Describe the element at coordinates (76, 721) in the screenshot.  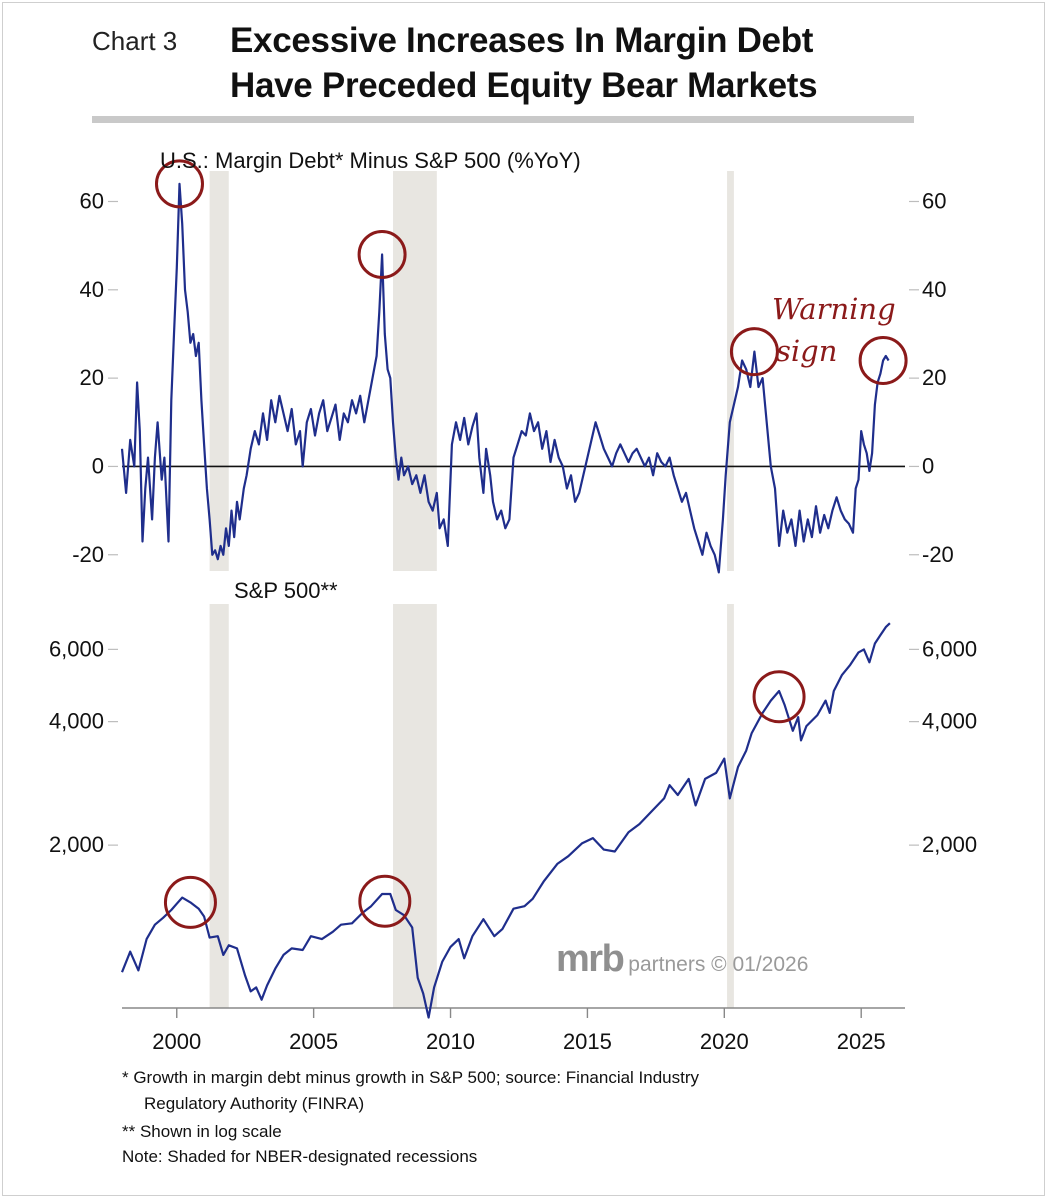
I see `panel-2-ytick-label-left: 4,000` at that location.